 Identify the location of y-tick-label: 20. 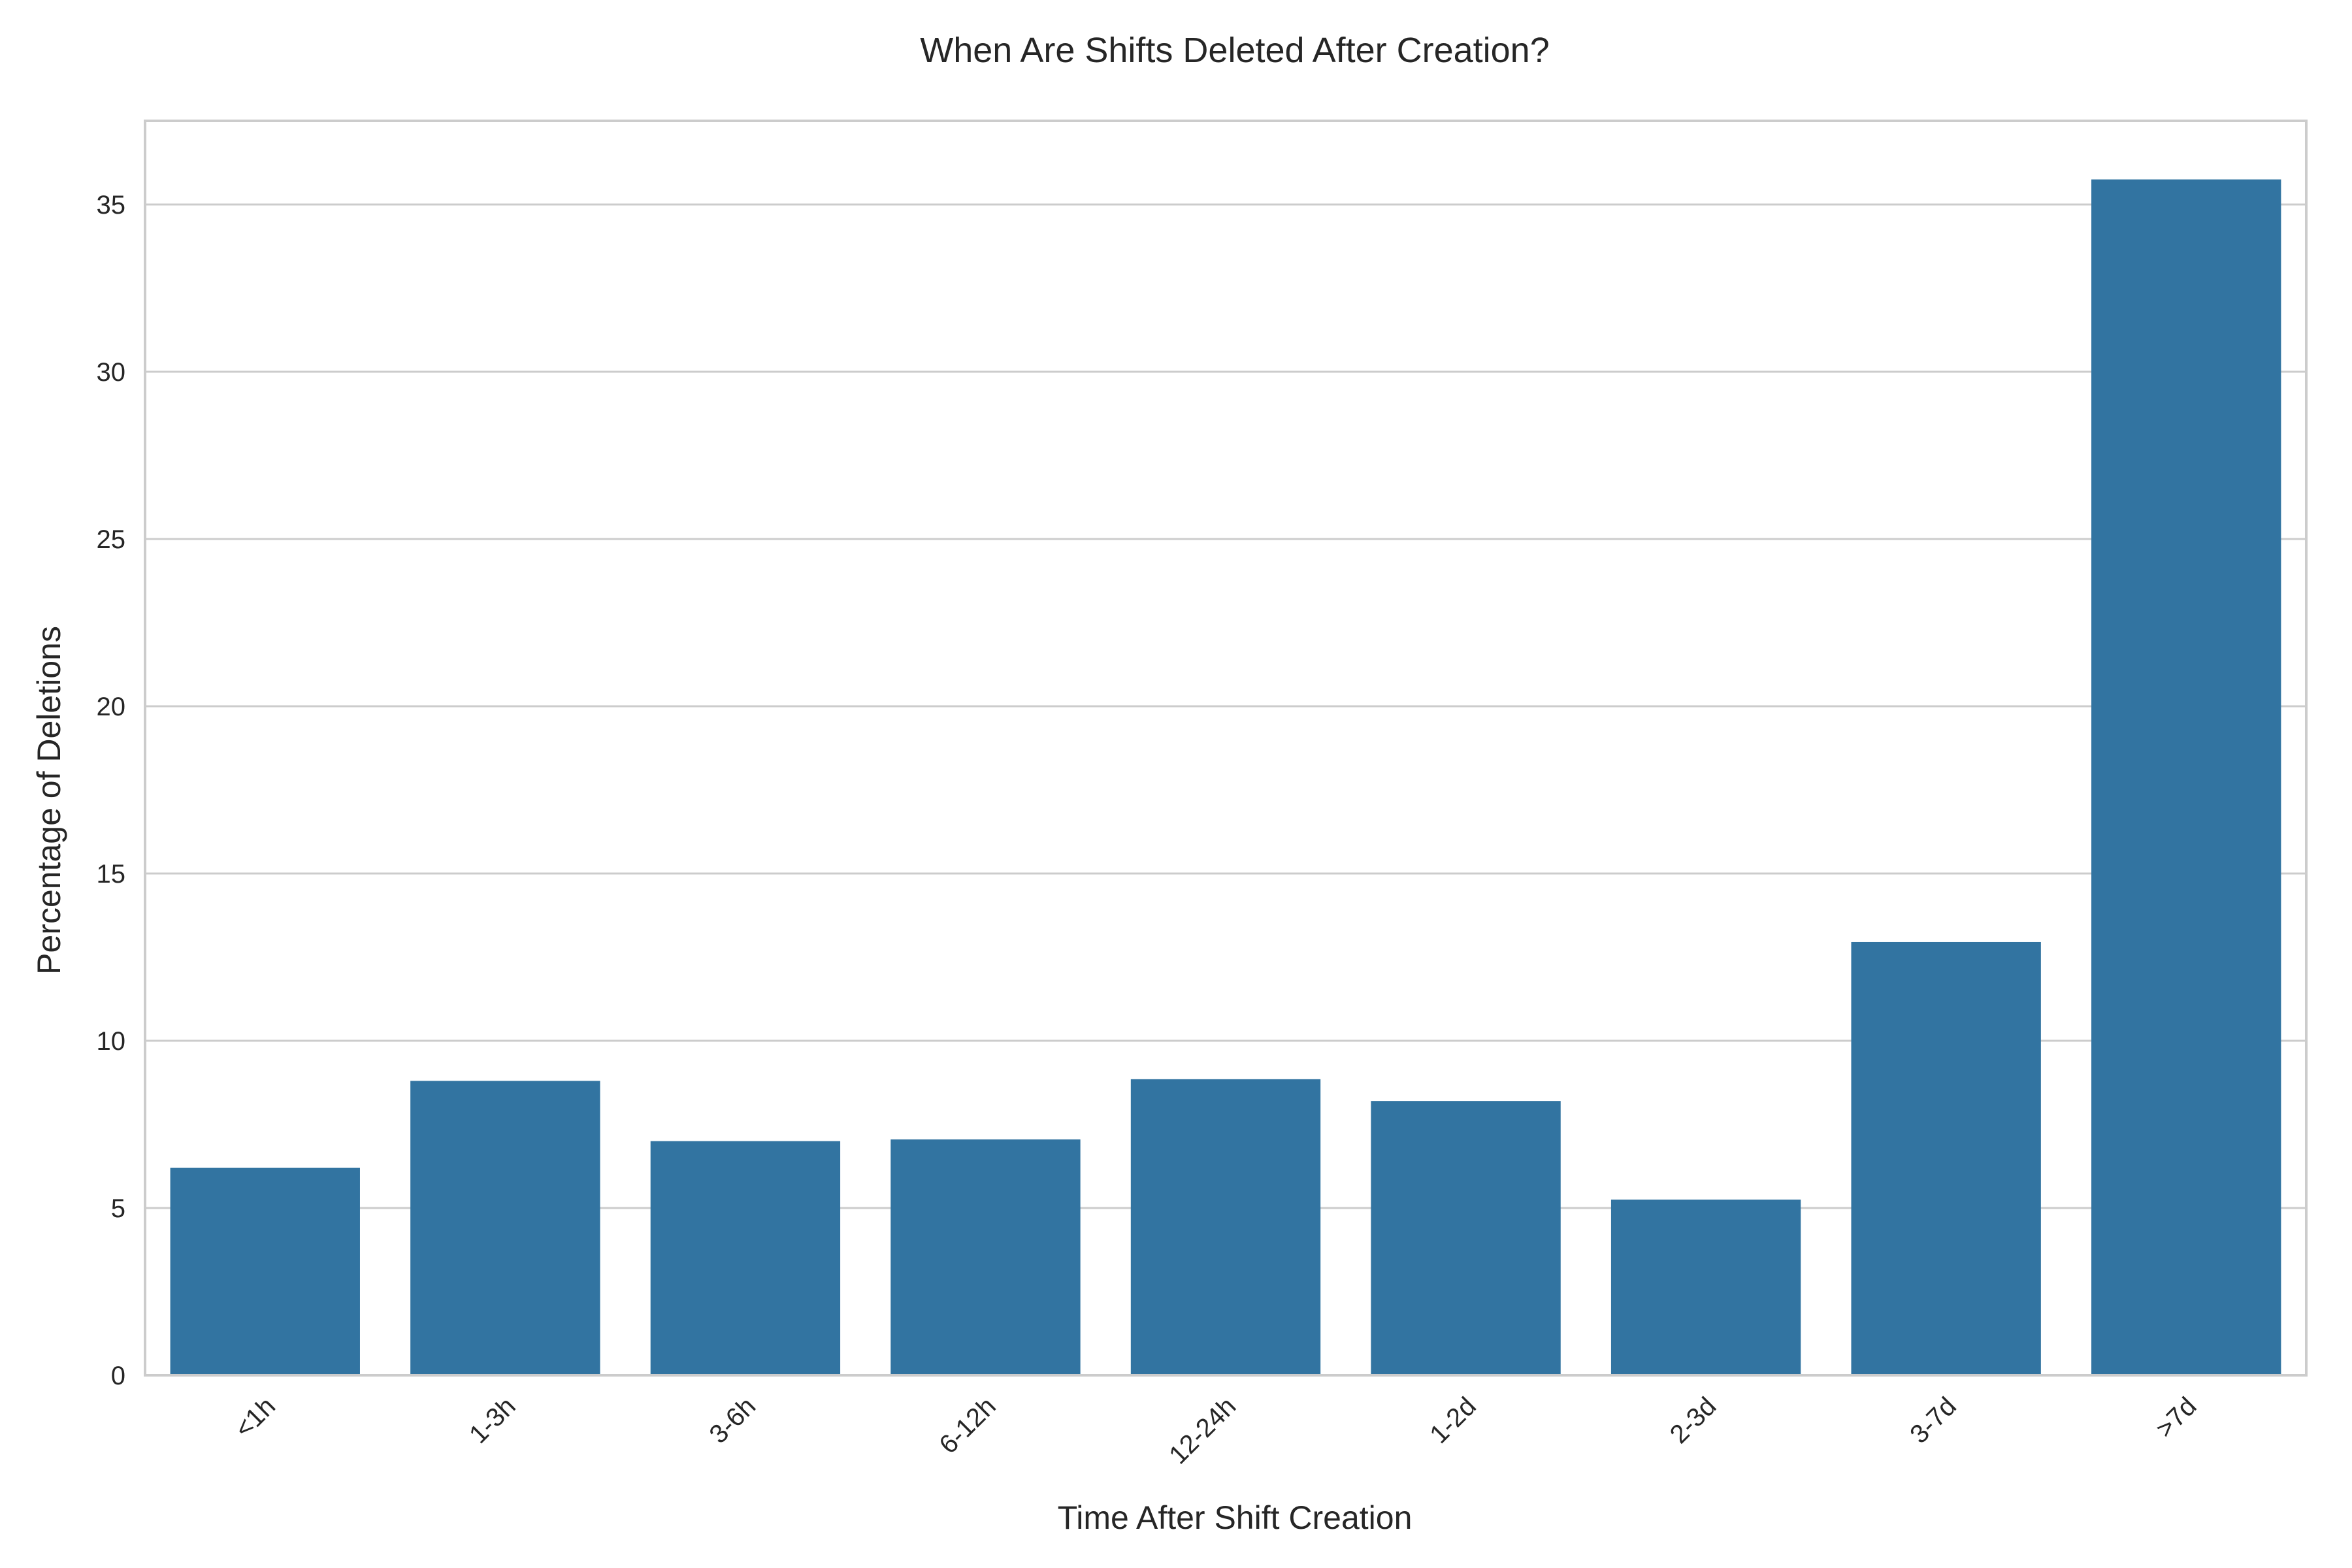
(111, 707).